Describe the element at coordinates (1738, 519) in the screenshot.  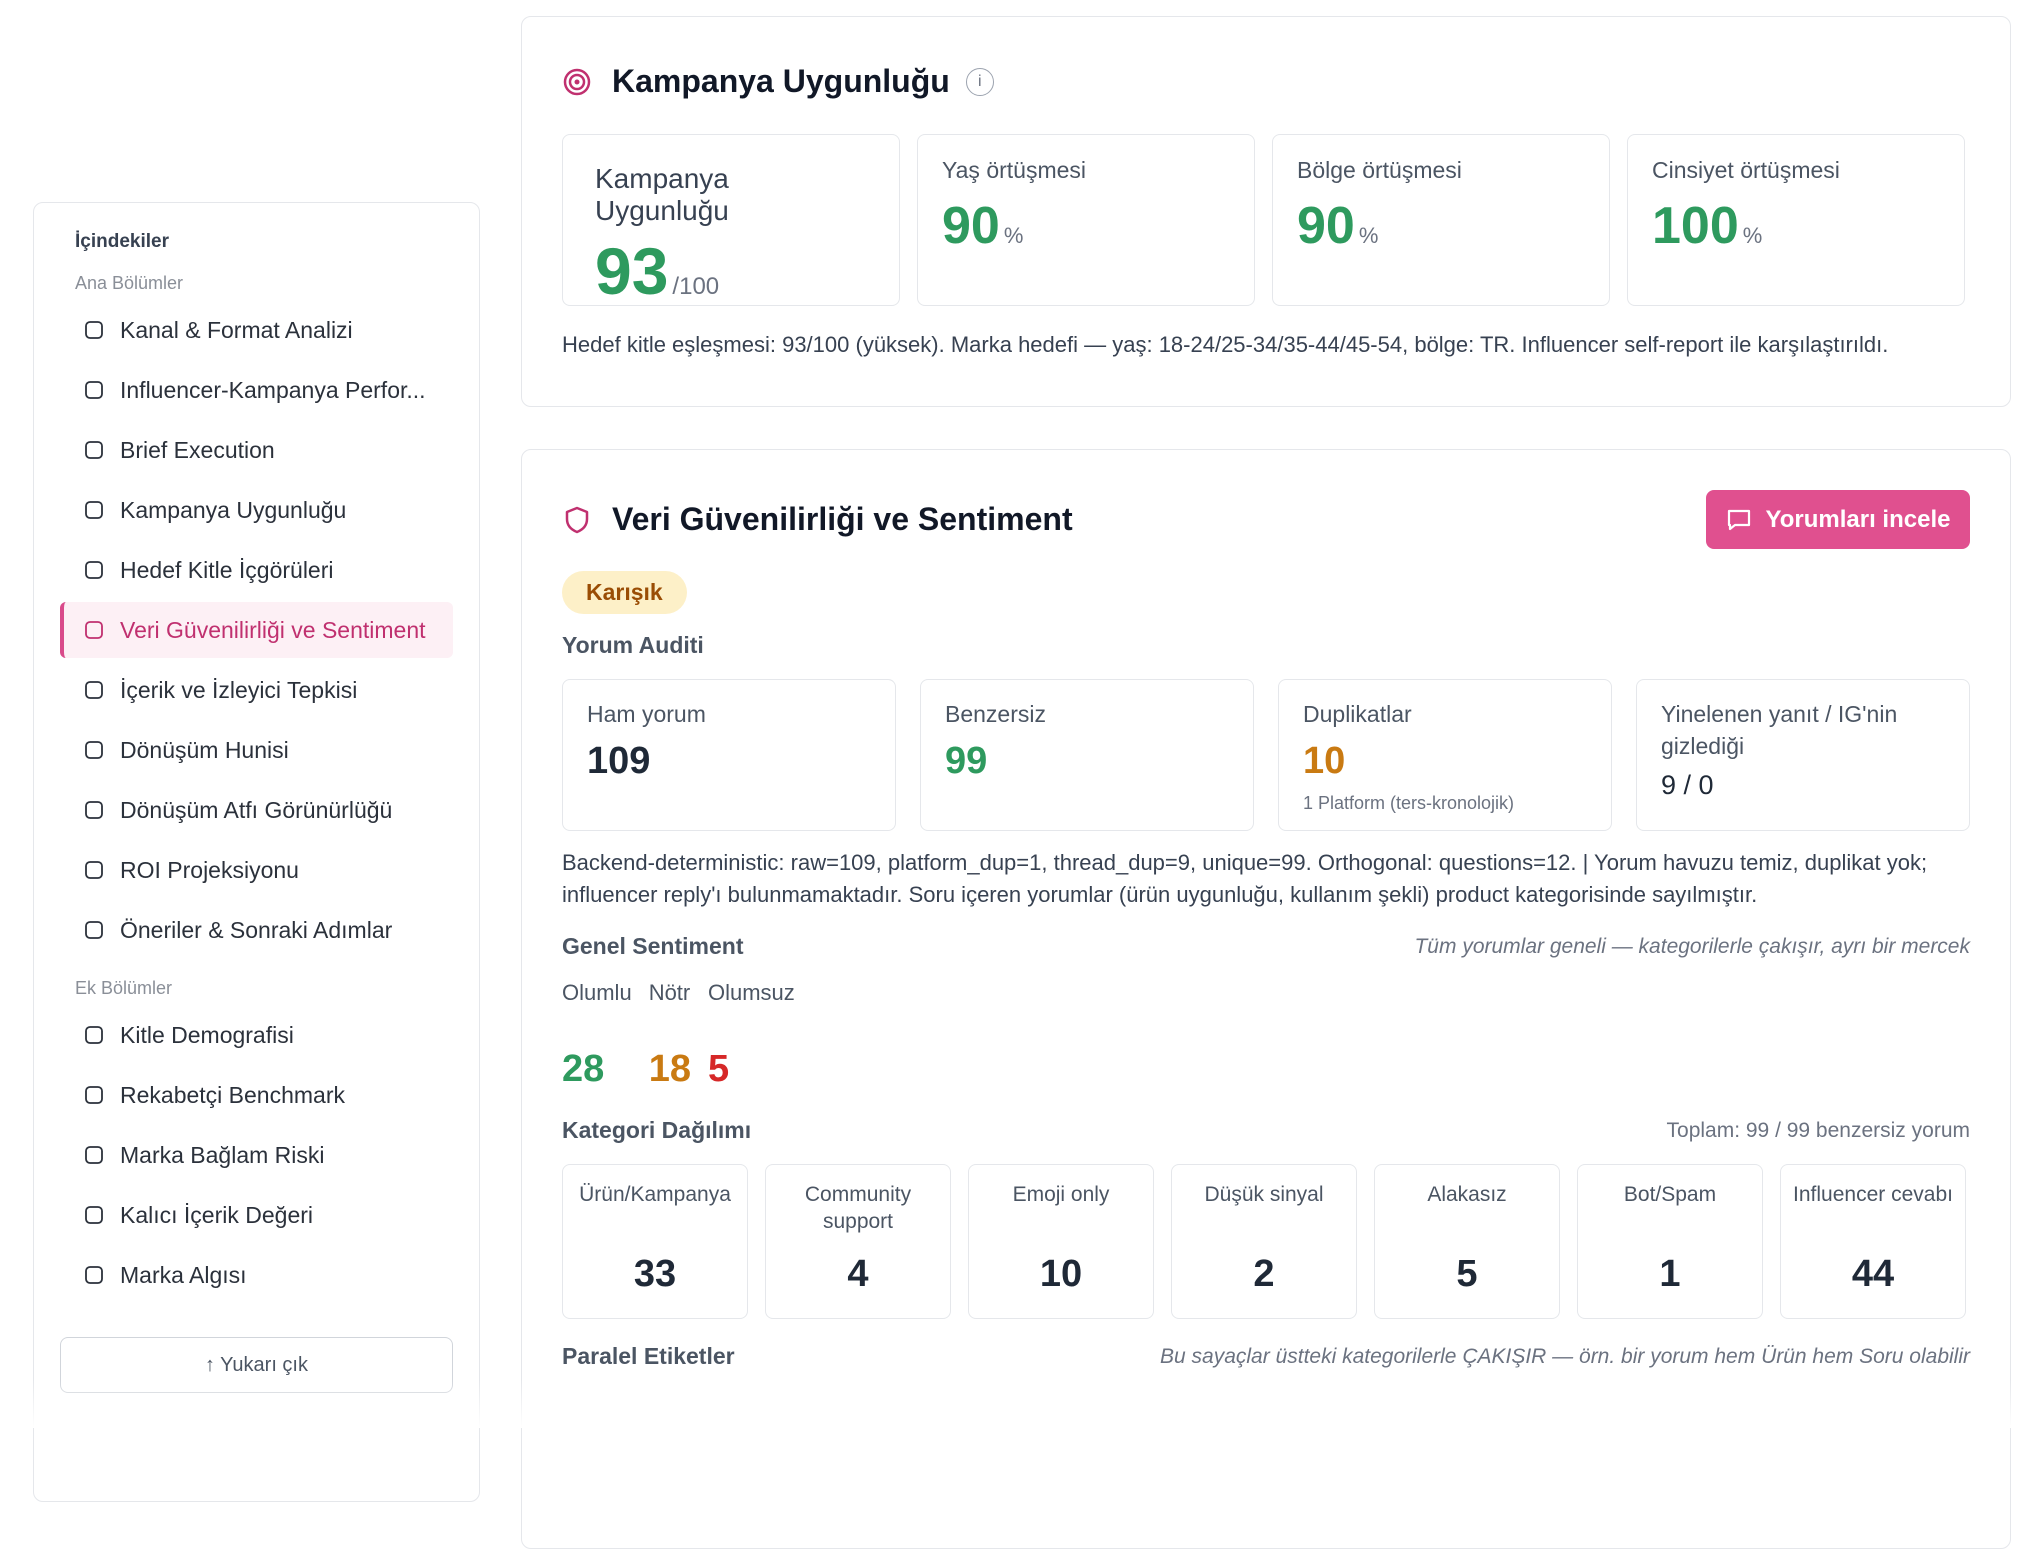
I see `comment-icon` at that location.